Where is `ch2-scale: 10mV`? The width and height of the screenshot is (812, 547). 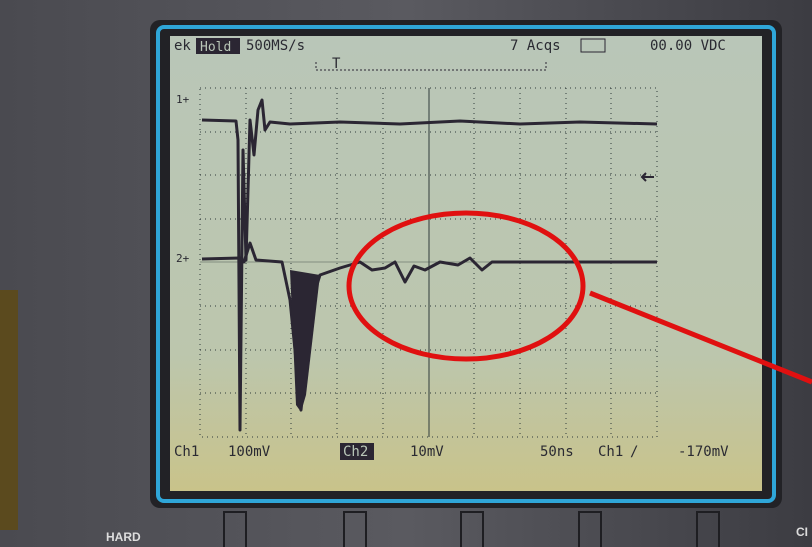 ch2-scale: 10mV is located at coordinates (427, 452).